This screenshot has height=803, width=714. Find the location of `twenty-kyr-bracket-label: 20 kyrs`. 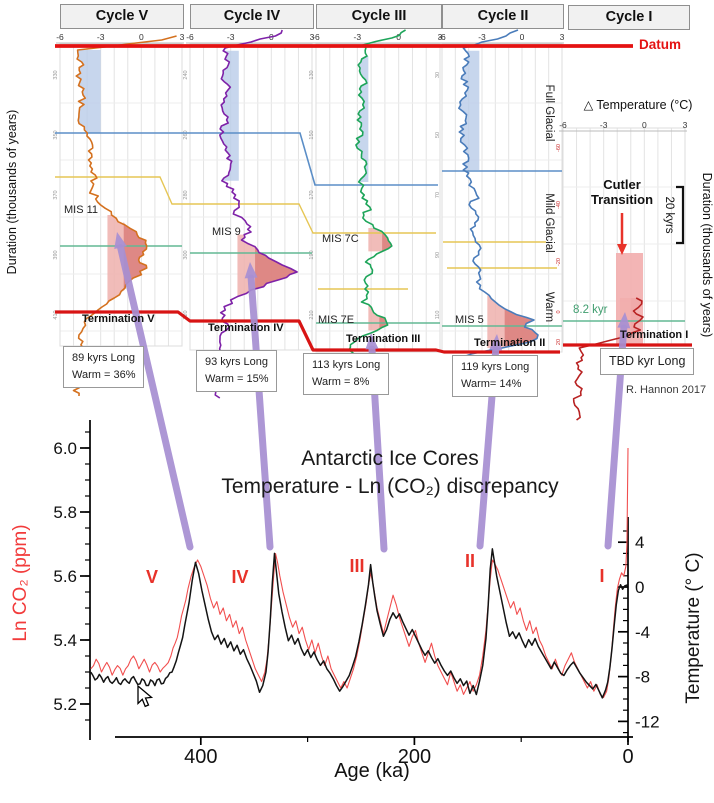

twenty-kyr-bracket-label: 20 kyrs is located at coordinates (669, 214).